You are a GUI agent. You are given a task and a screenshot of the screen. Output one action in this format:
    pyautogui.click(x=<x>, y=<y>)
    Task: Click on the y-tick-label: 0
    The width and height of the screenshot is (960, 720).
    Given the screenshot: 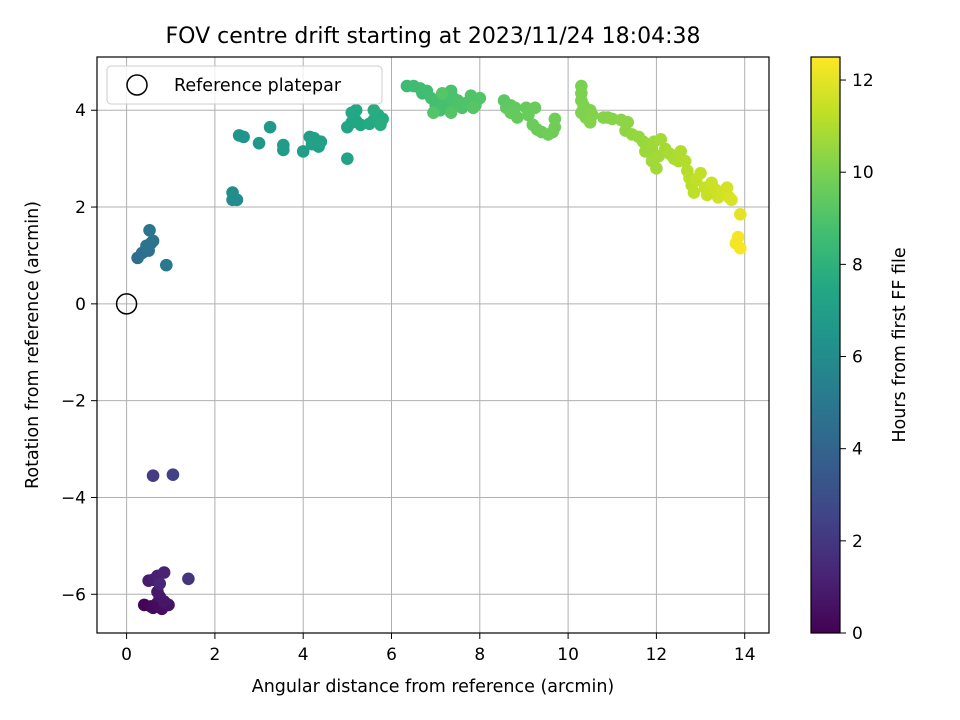 What is the action you would take?
    pyautogui.click(x=80, y=305)
    